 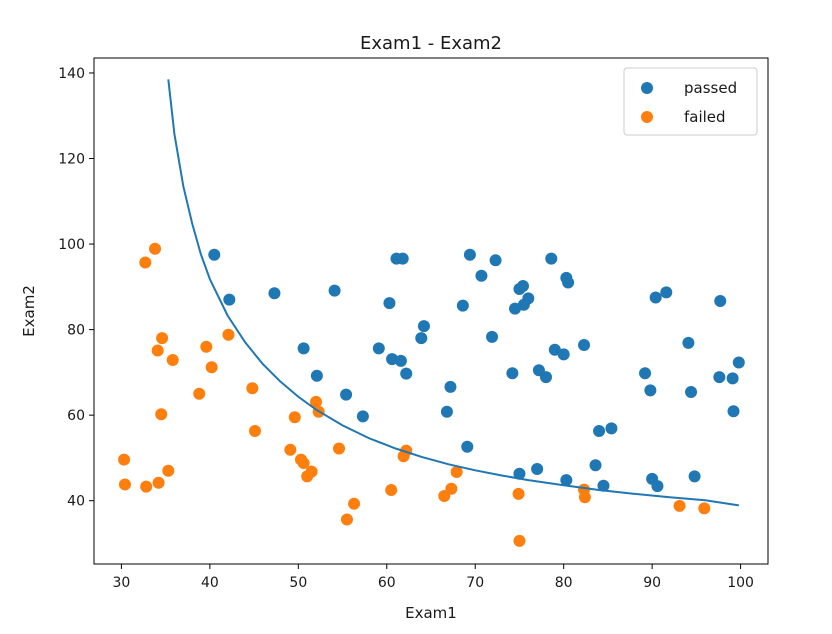 I want to click on y-tick-label: 120, so click(x=71, y=160).